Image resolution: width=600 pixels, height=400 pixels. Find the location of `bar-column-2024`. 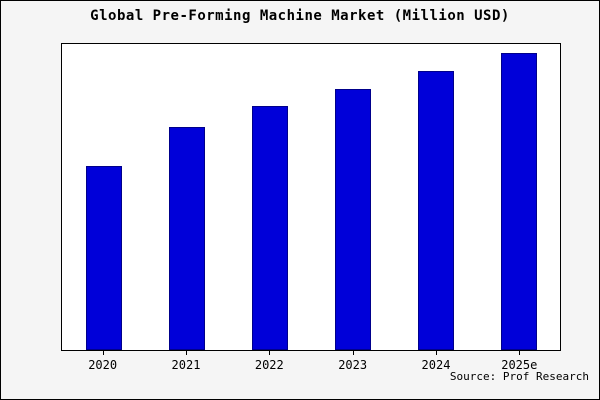

bar-column-2024 is located at coordinates (435, 197).